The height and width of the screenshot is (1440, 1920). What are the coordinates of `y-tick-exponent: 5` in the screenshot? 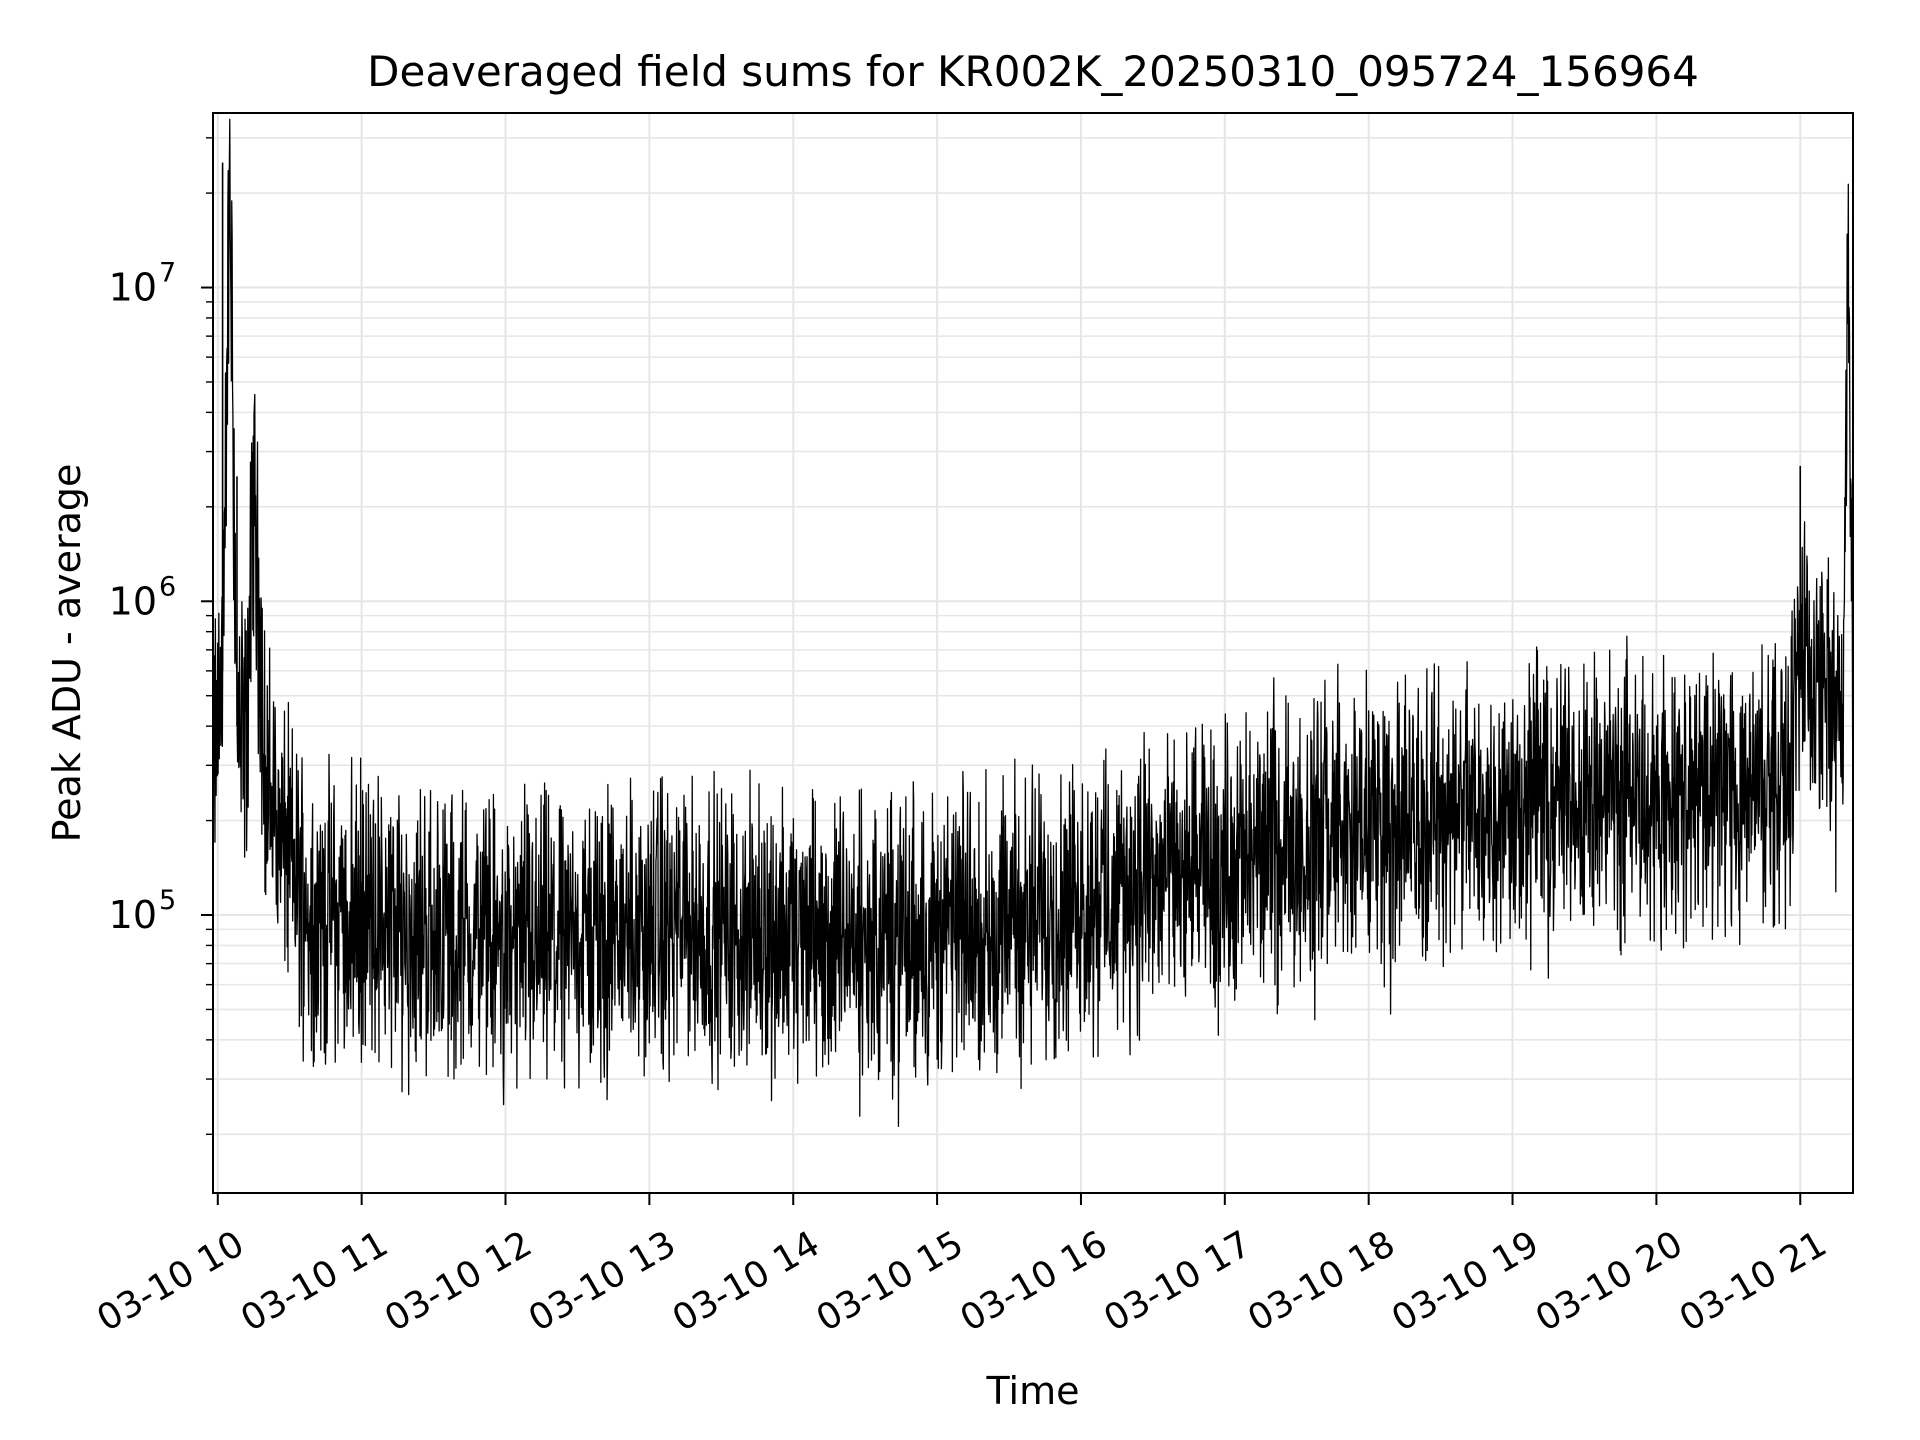 It's located at (167, 900).